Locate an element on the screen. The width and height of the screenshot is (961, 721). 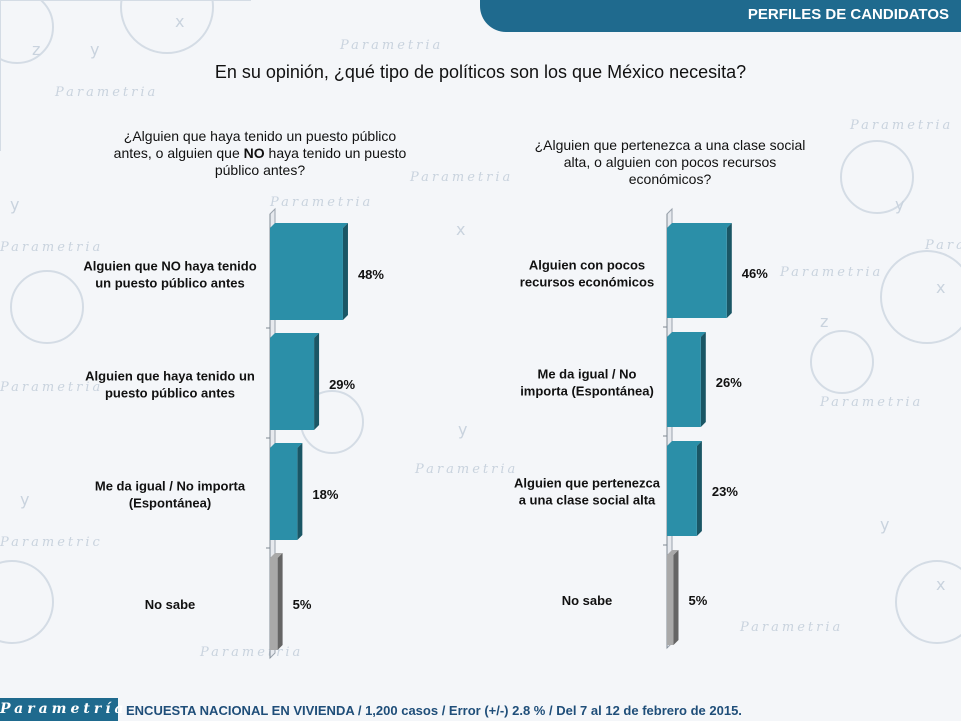
left-question-line-2-end: haya tenido un puesto is located at coordinates (335, 153).